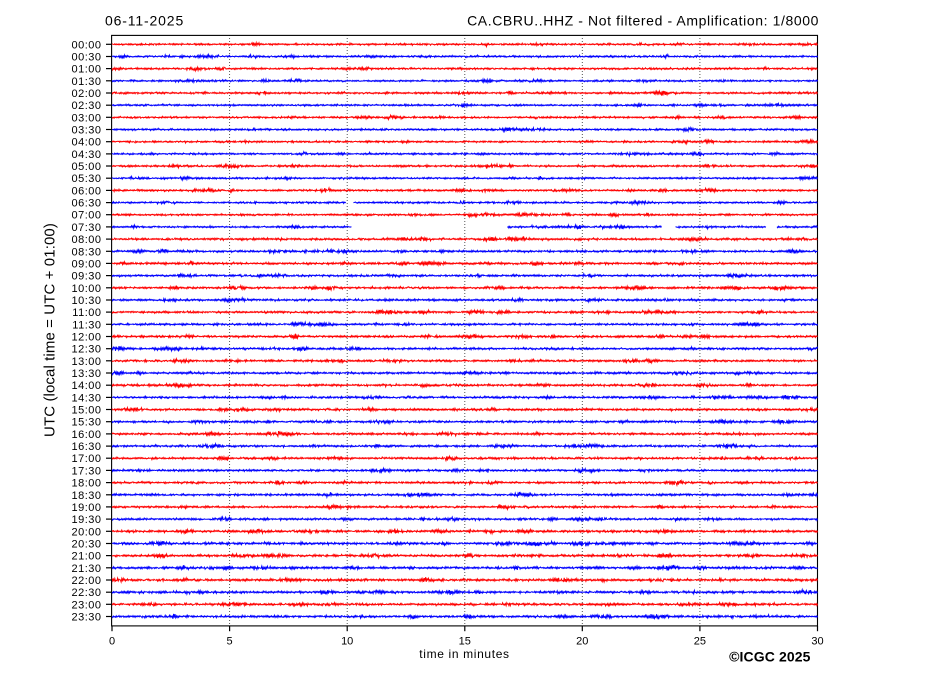 Image resolution: width=927 pixels, height=696 pixels. What do you see at coordinates (86, 593) in the screenshot?
I see `svg-text: 22:30` at bounding box center [86, 593].